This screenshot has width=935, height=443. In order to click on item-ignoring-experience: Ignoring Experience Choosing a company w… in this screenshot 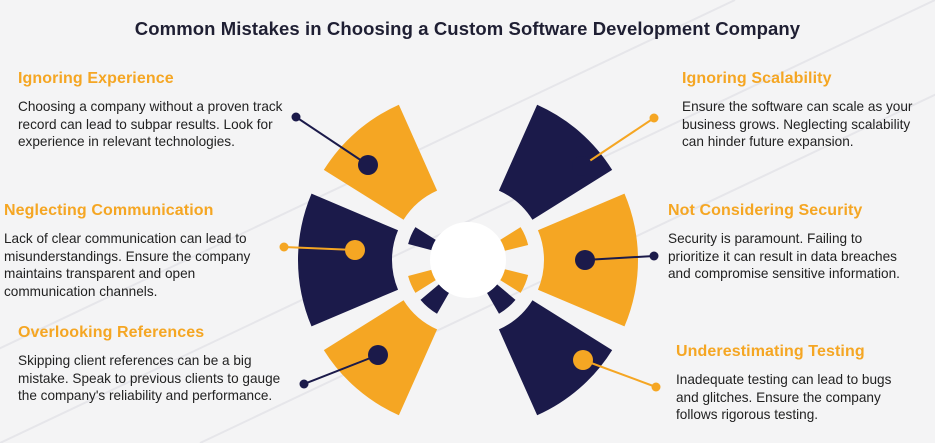, I will do `click(168, 110)`.